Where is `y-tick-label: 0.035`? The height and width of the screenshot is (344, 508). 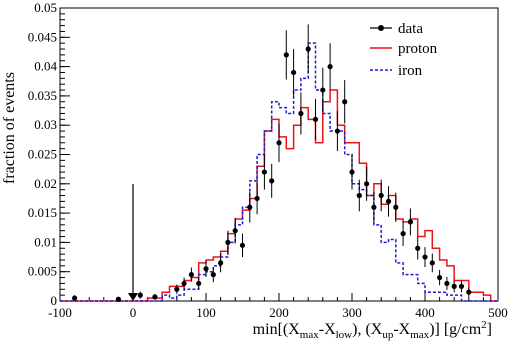 y-tick-label: 0.035 is located at coordinates (42, 95).